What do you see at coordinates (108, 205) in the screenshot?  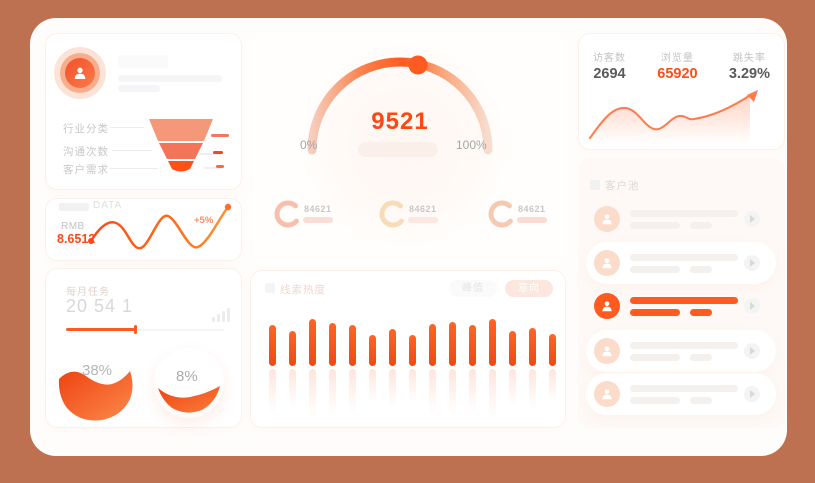 I see `data-card-title: DATA` at bounding box center [108, 205].